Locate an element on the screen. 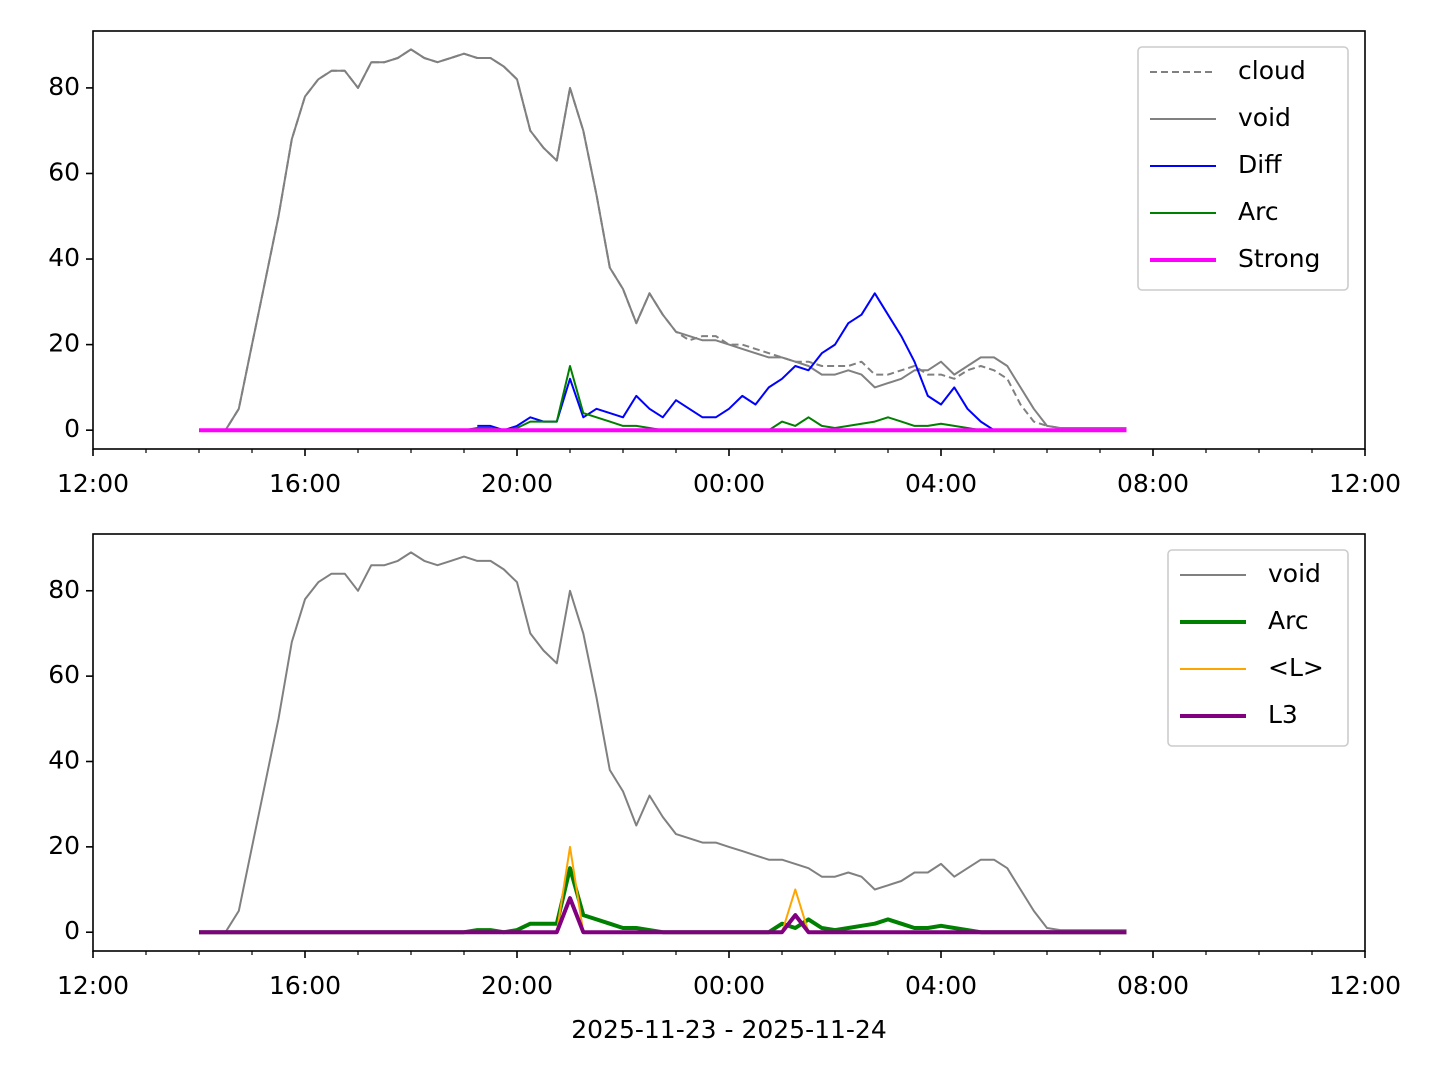  legend-label: Strong is located at coordinates (1279, 258).